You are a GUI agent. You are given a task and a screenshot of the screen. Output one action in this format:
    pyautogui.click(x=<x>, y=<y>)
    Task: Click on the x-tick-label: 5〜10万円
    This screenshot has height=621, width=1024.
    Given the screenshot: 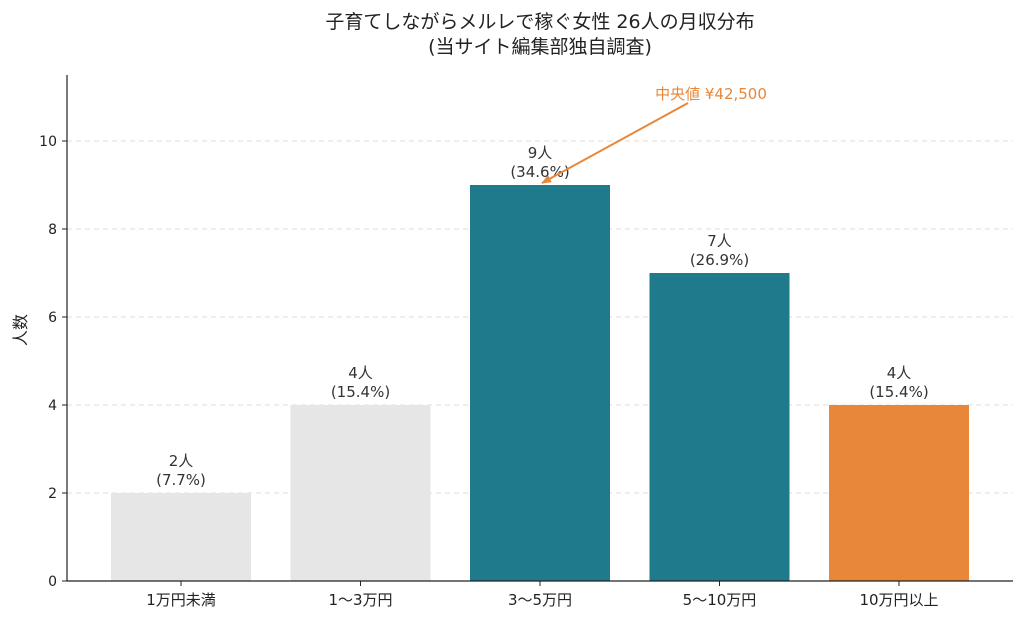 What is the action you would take?
    pyautogui.click(x=720, y=600)
    